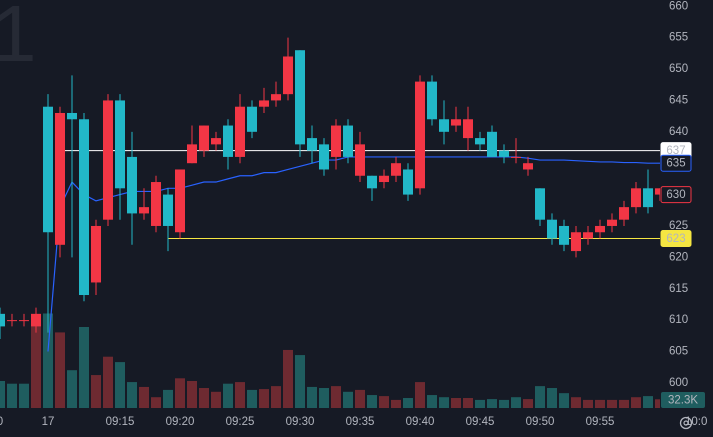 This screenshot has height=437, width=713. I want to click on volume-marker-box, so click(683, 400).